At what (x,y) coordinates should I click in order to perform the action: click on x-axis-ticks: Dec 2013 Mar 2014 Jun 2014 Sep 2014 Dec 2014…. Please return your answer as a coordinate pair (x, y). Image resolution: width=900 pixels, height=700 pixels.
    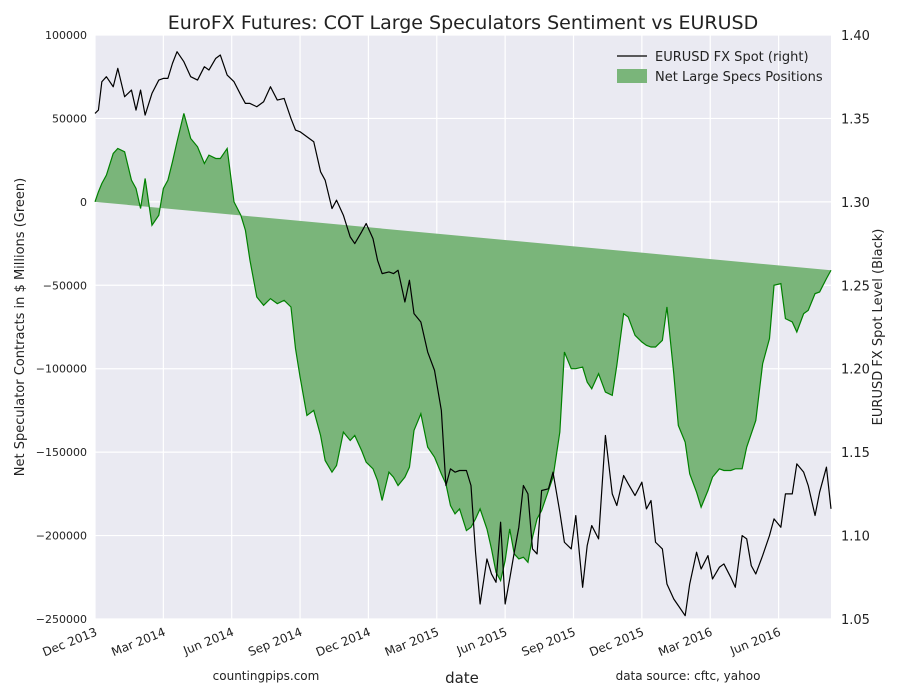
    Looking at the image, I should click on (411, 642).